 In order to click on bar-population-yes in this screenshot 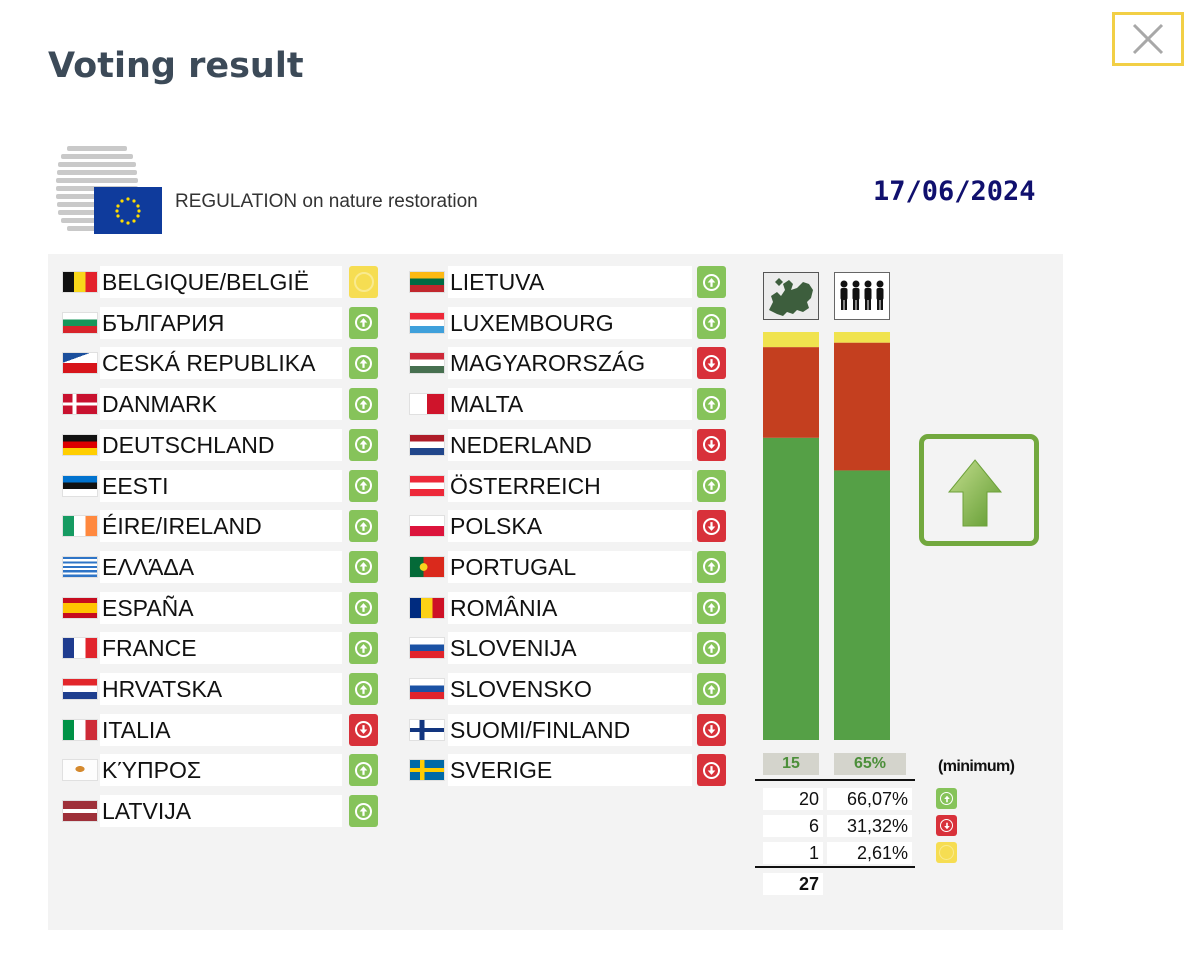, I will do `click(862, 605)`.